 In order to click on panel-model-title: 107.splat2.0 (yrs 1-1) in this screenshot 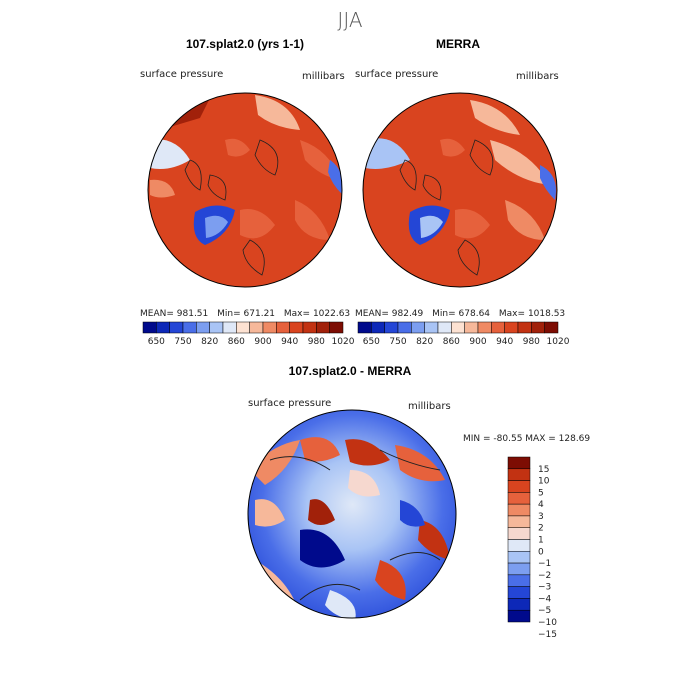, I will do `click(245, 44)`.